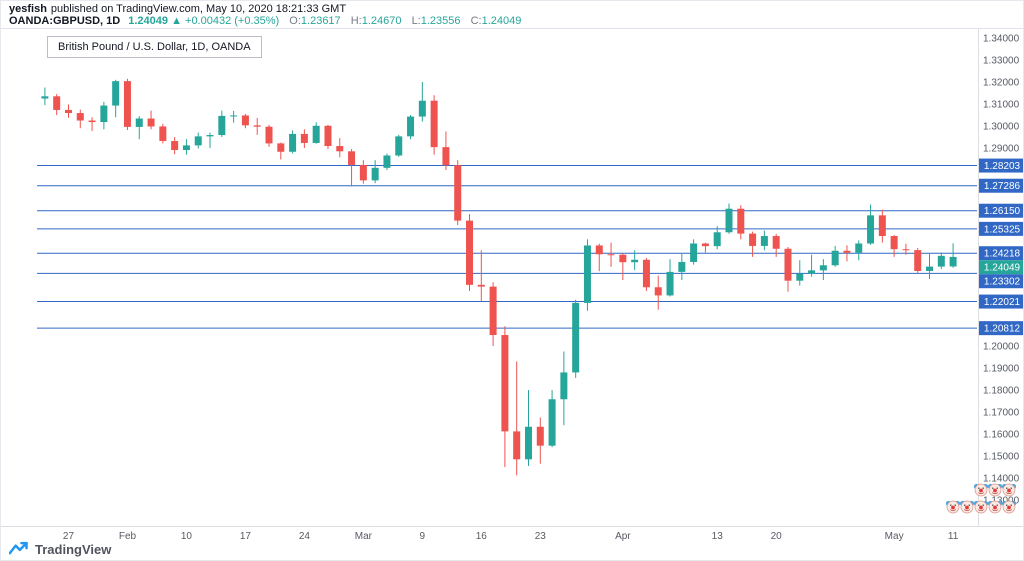 The height and width of the screenshot is (561, 1024). Describe the element at coordinates (187, 536) in the screenshot. I see `x-axis-label: 10` at that location.